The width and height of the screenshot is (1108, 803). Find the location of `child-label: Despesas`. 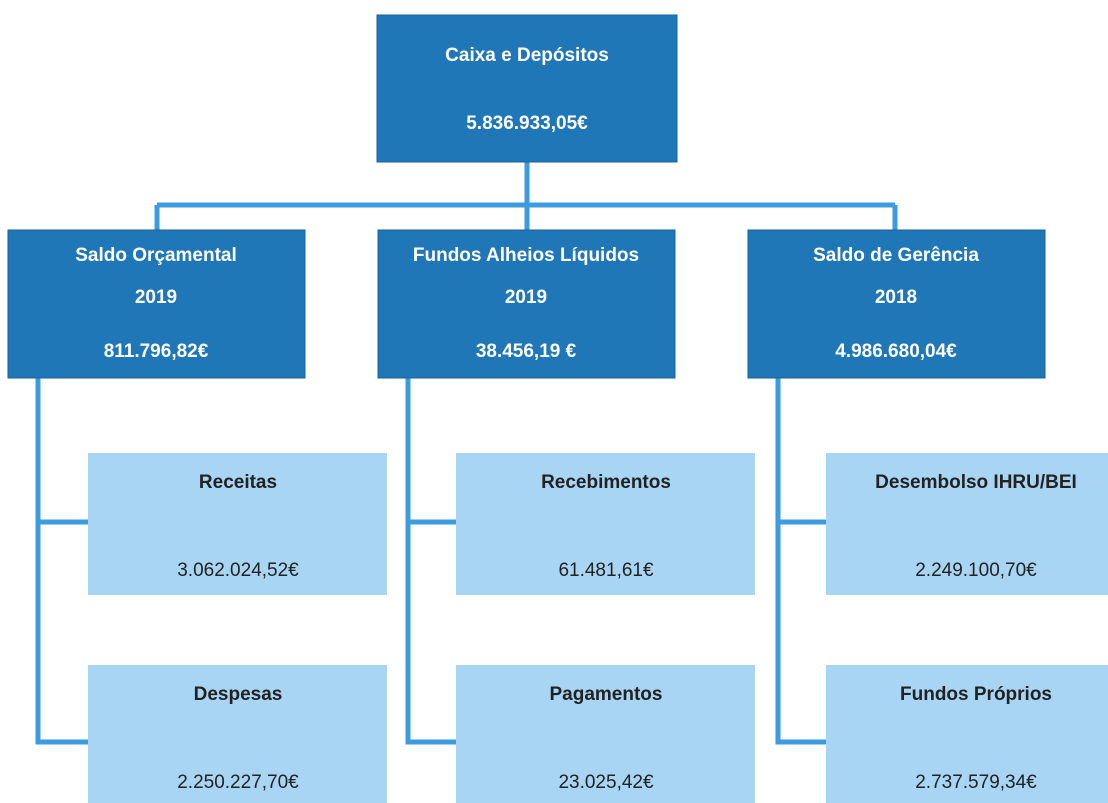

child-label: Despesas is located at coordinates (238, 694).